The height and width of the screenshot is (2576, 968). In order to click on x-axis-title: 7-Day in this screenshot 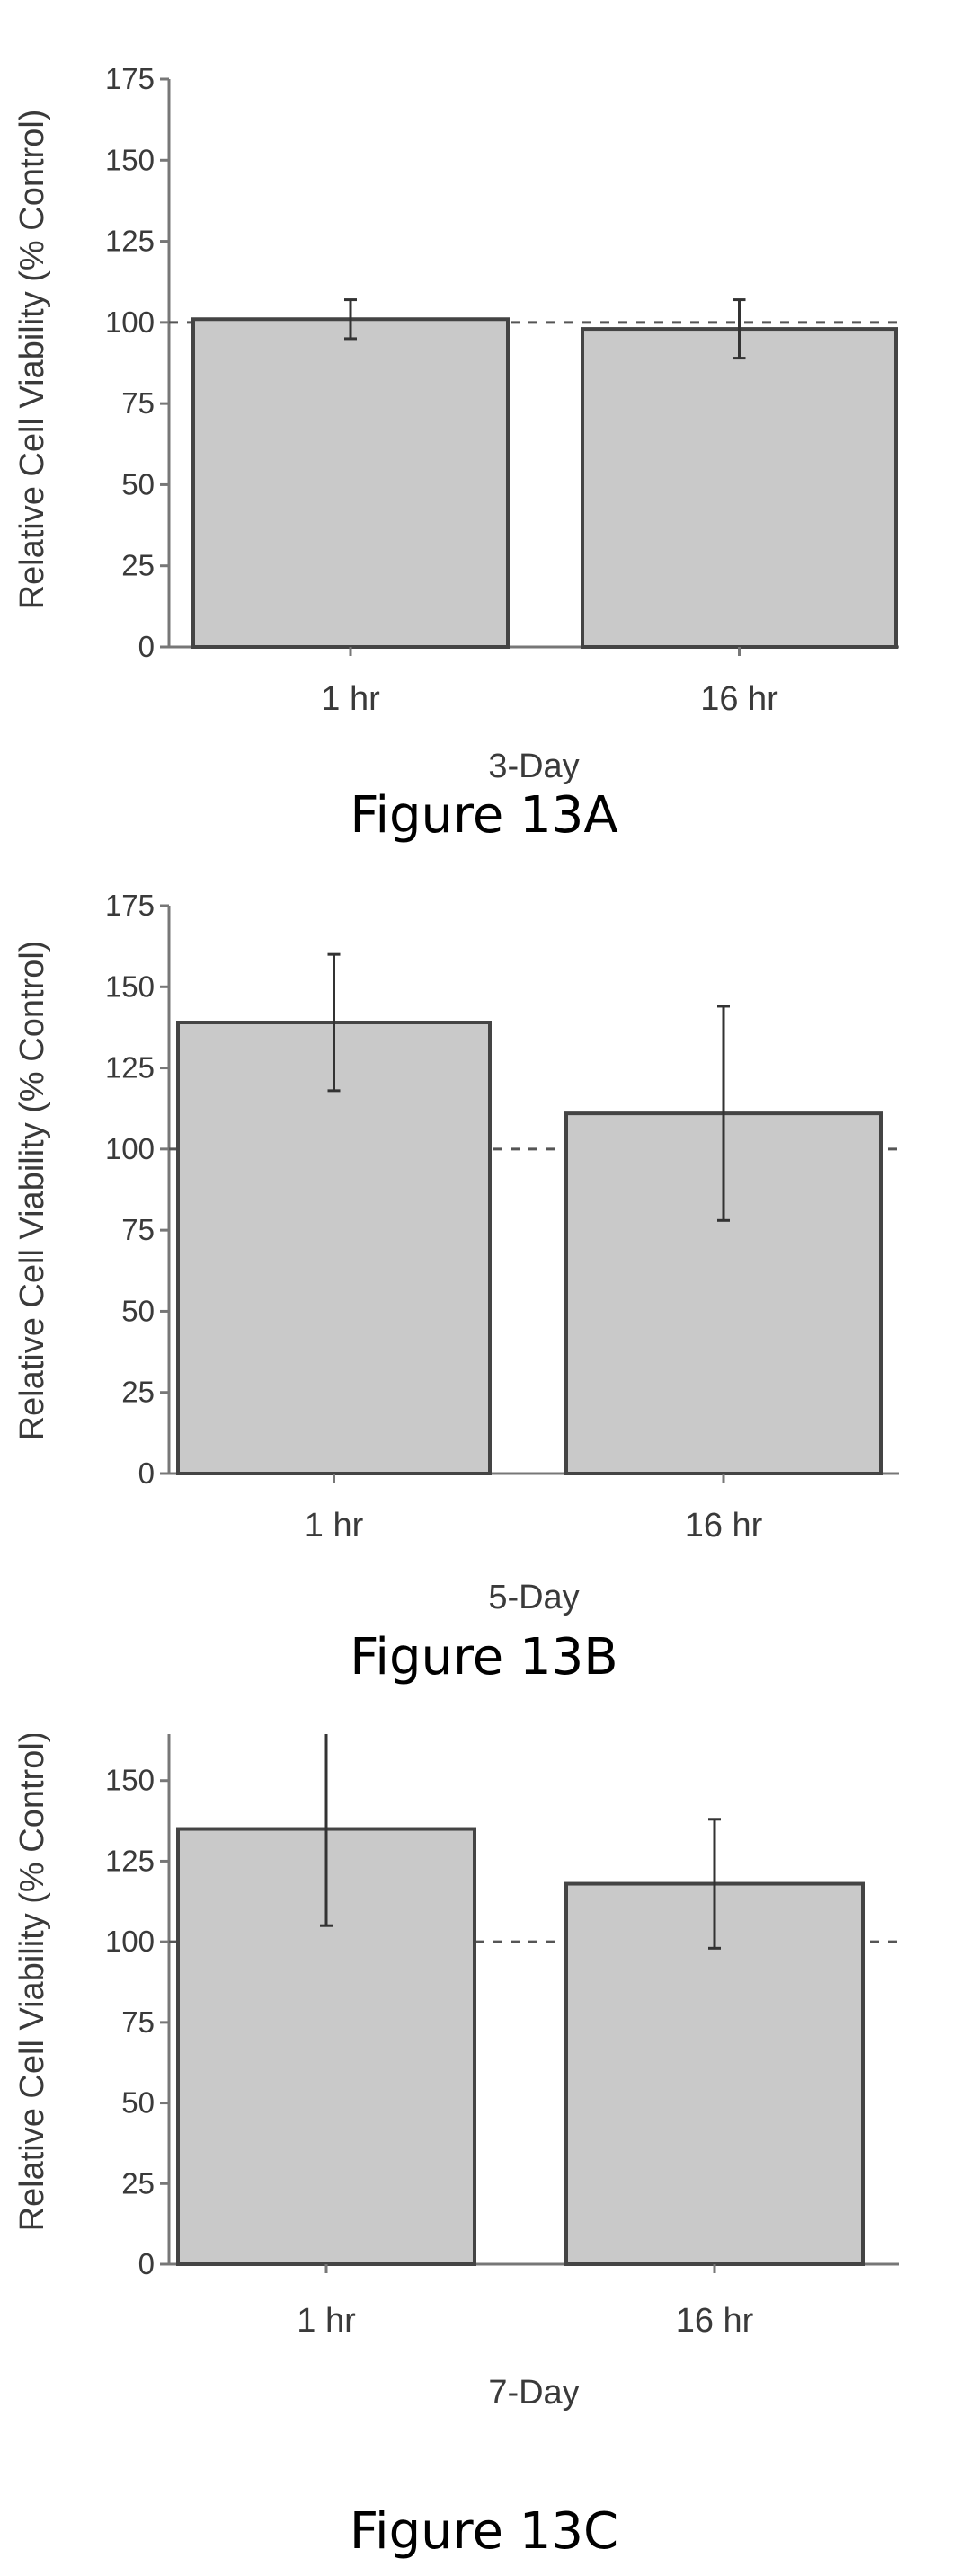, I will do `click(533, 2393)`.